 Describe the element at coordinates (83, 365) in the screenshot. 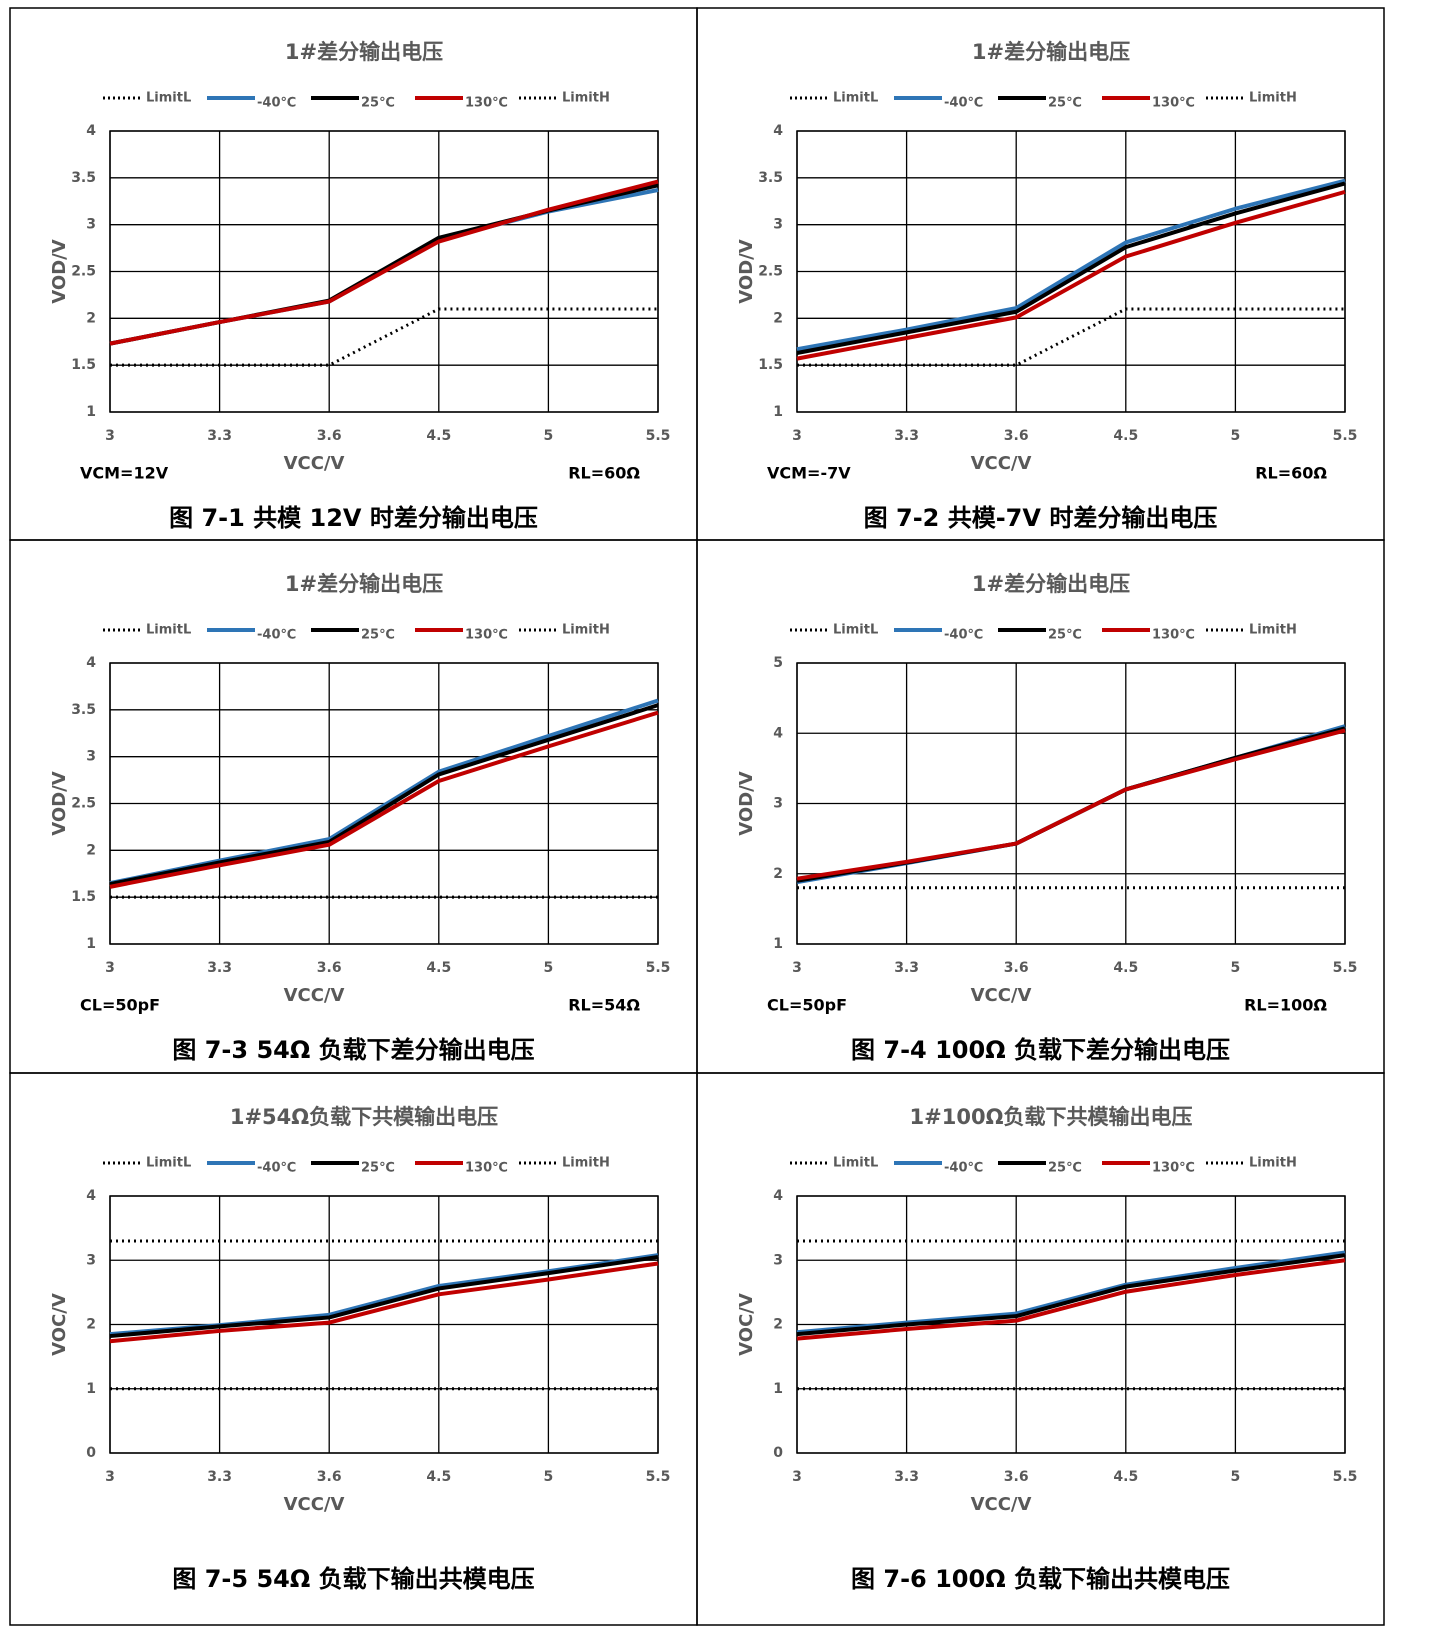

I see `y-tick-label: 1.5` at that location.